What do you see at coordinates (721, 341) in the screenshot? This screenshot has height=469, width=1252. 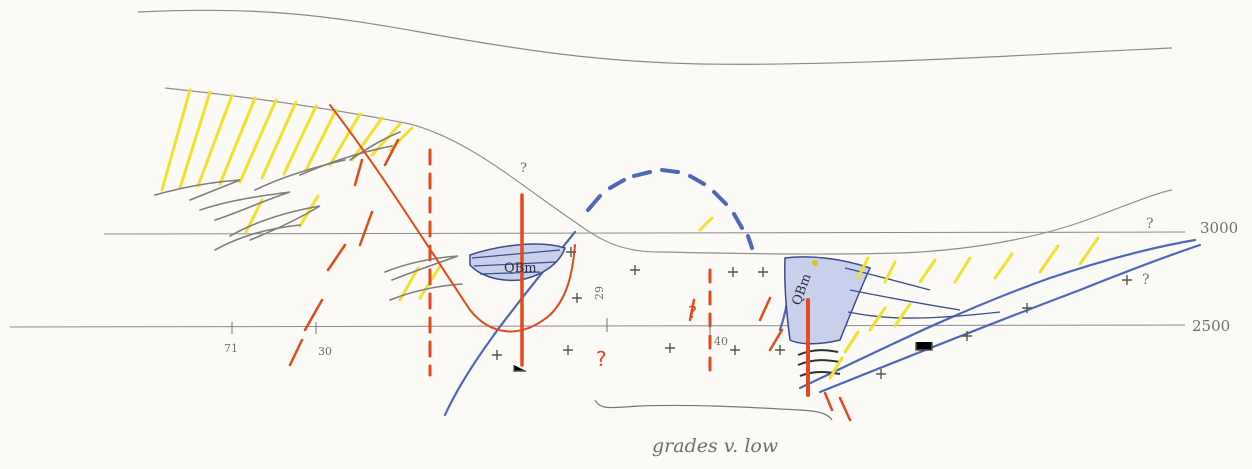 I see `station-label-40: 40` at bounding box center [721, 341].